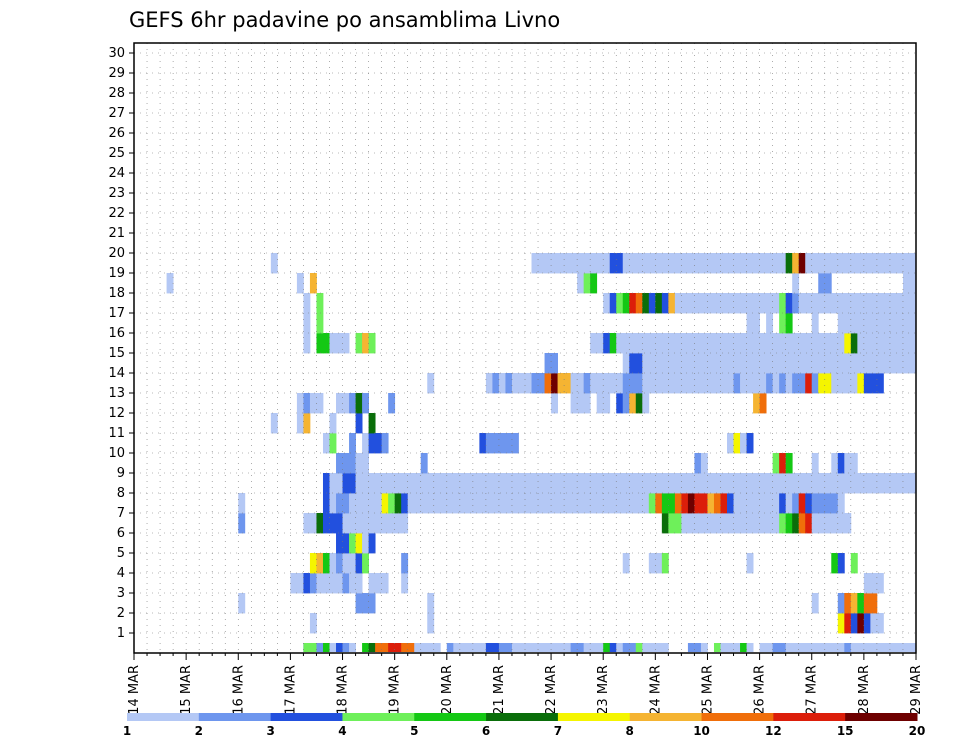 The width and height of the screenshot is (960, 742). I want to click on heatmap-cell-m0-c53, so click(483, 647).